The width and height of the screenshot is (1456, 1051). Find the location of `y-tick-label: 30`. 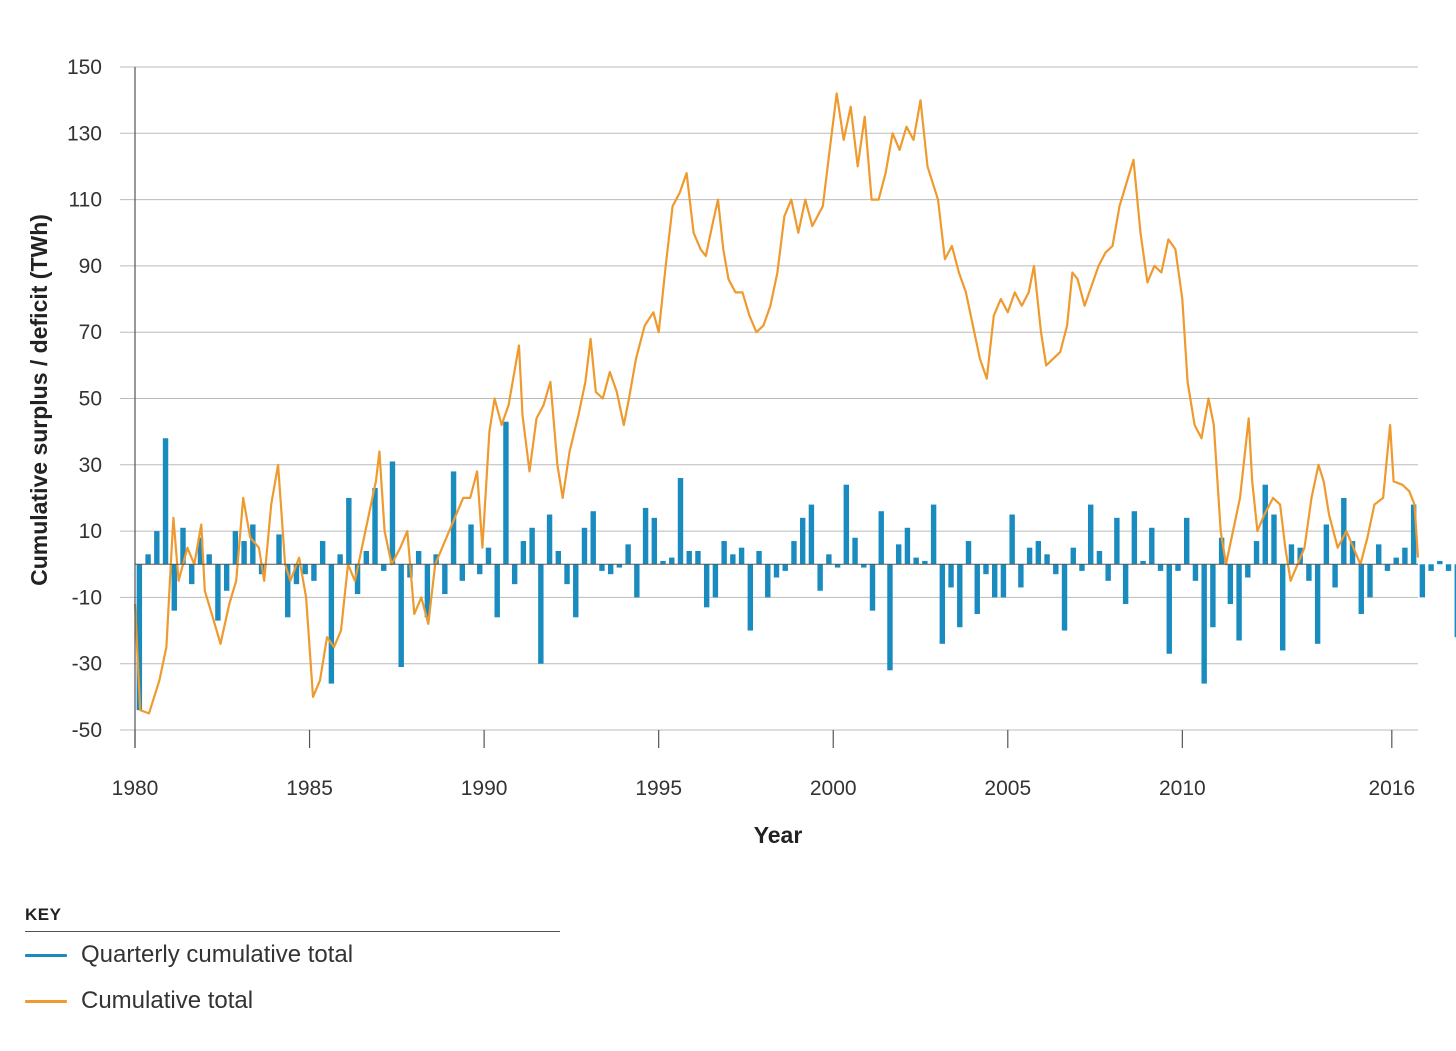

y-tick-label: 30 is located at coordinates (90, 465).